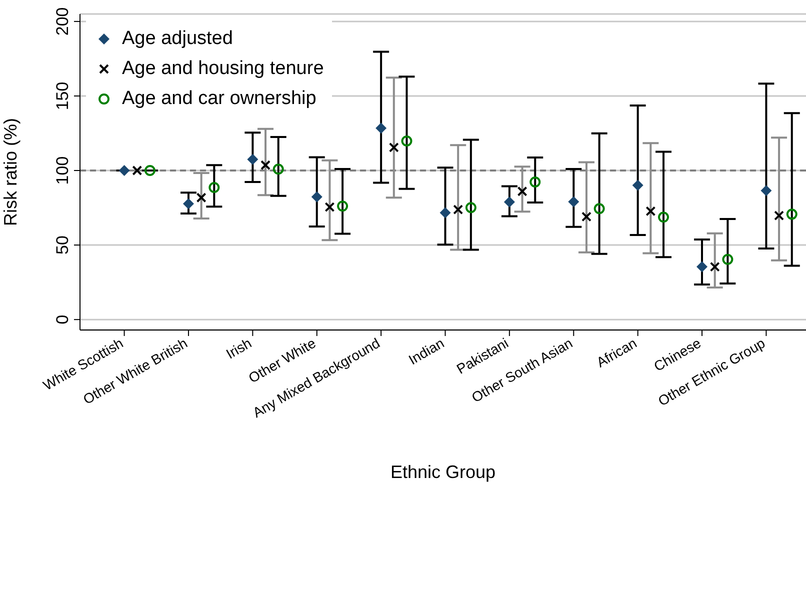 The width and height of the screenshot is (806, 590). I want to click on y-tick-label: 100, so click(62, 170).